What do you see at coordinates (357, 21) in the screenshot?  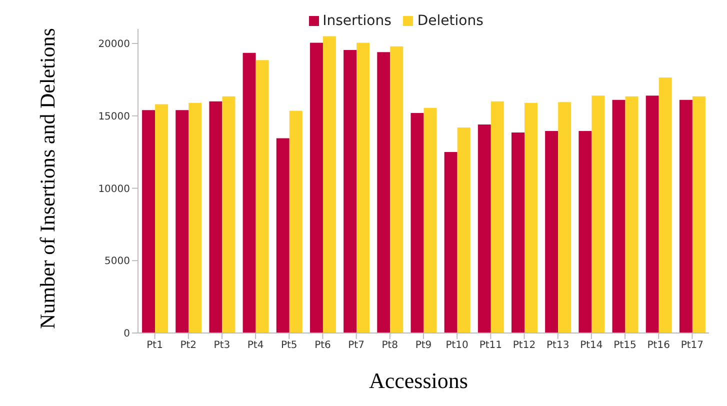 I see `legend-label: Insertions` at bounding box center [357, 21].